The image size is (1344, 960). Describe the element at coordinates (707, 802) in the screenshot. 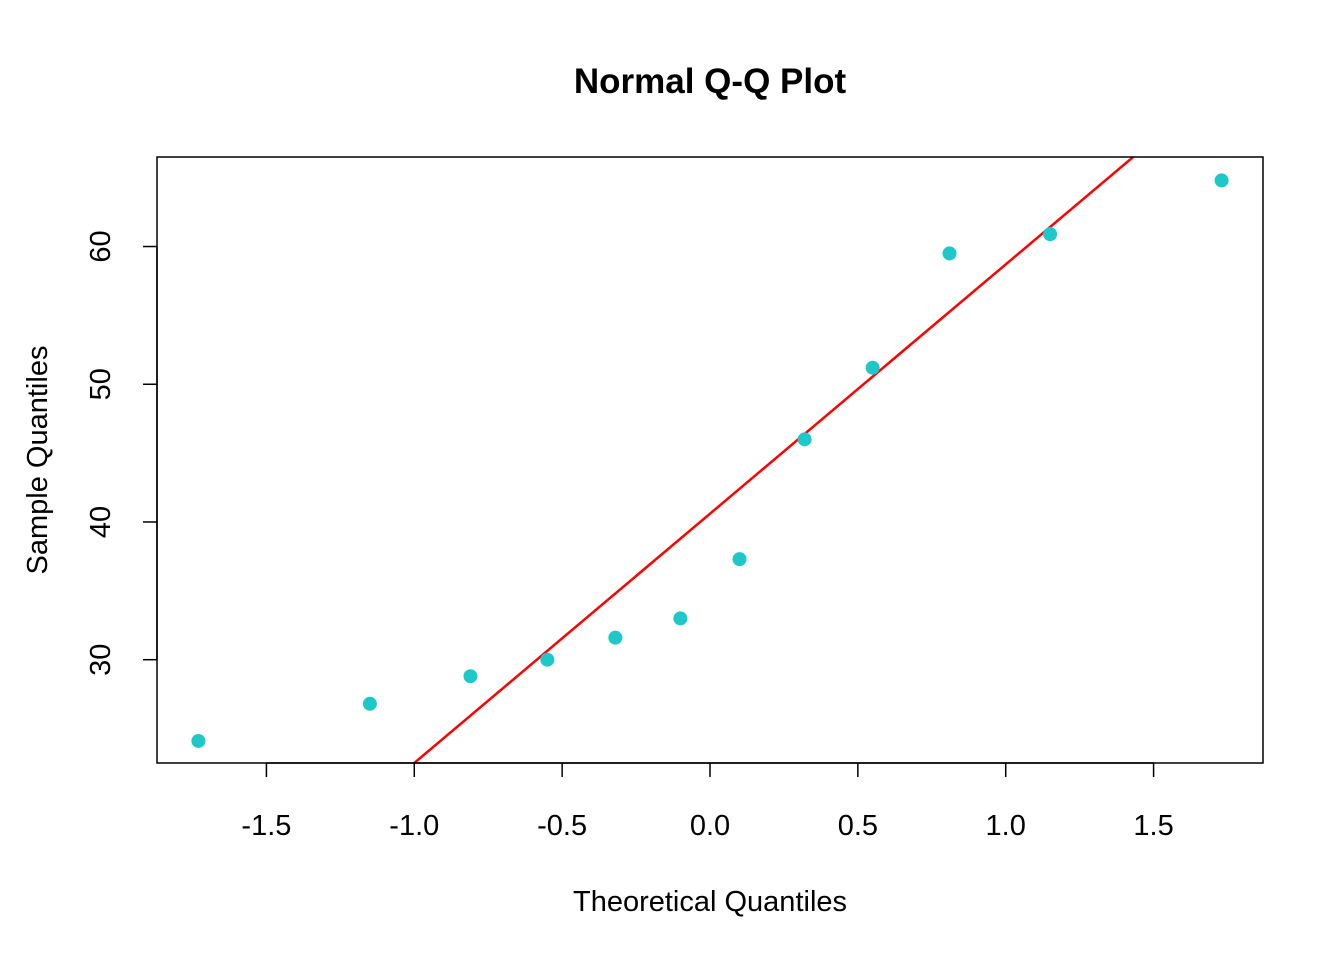

I see `x-axis: -1.5 -1.0 -0.5 0.0 0.5 1.0 1.5` at that location.